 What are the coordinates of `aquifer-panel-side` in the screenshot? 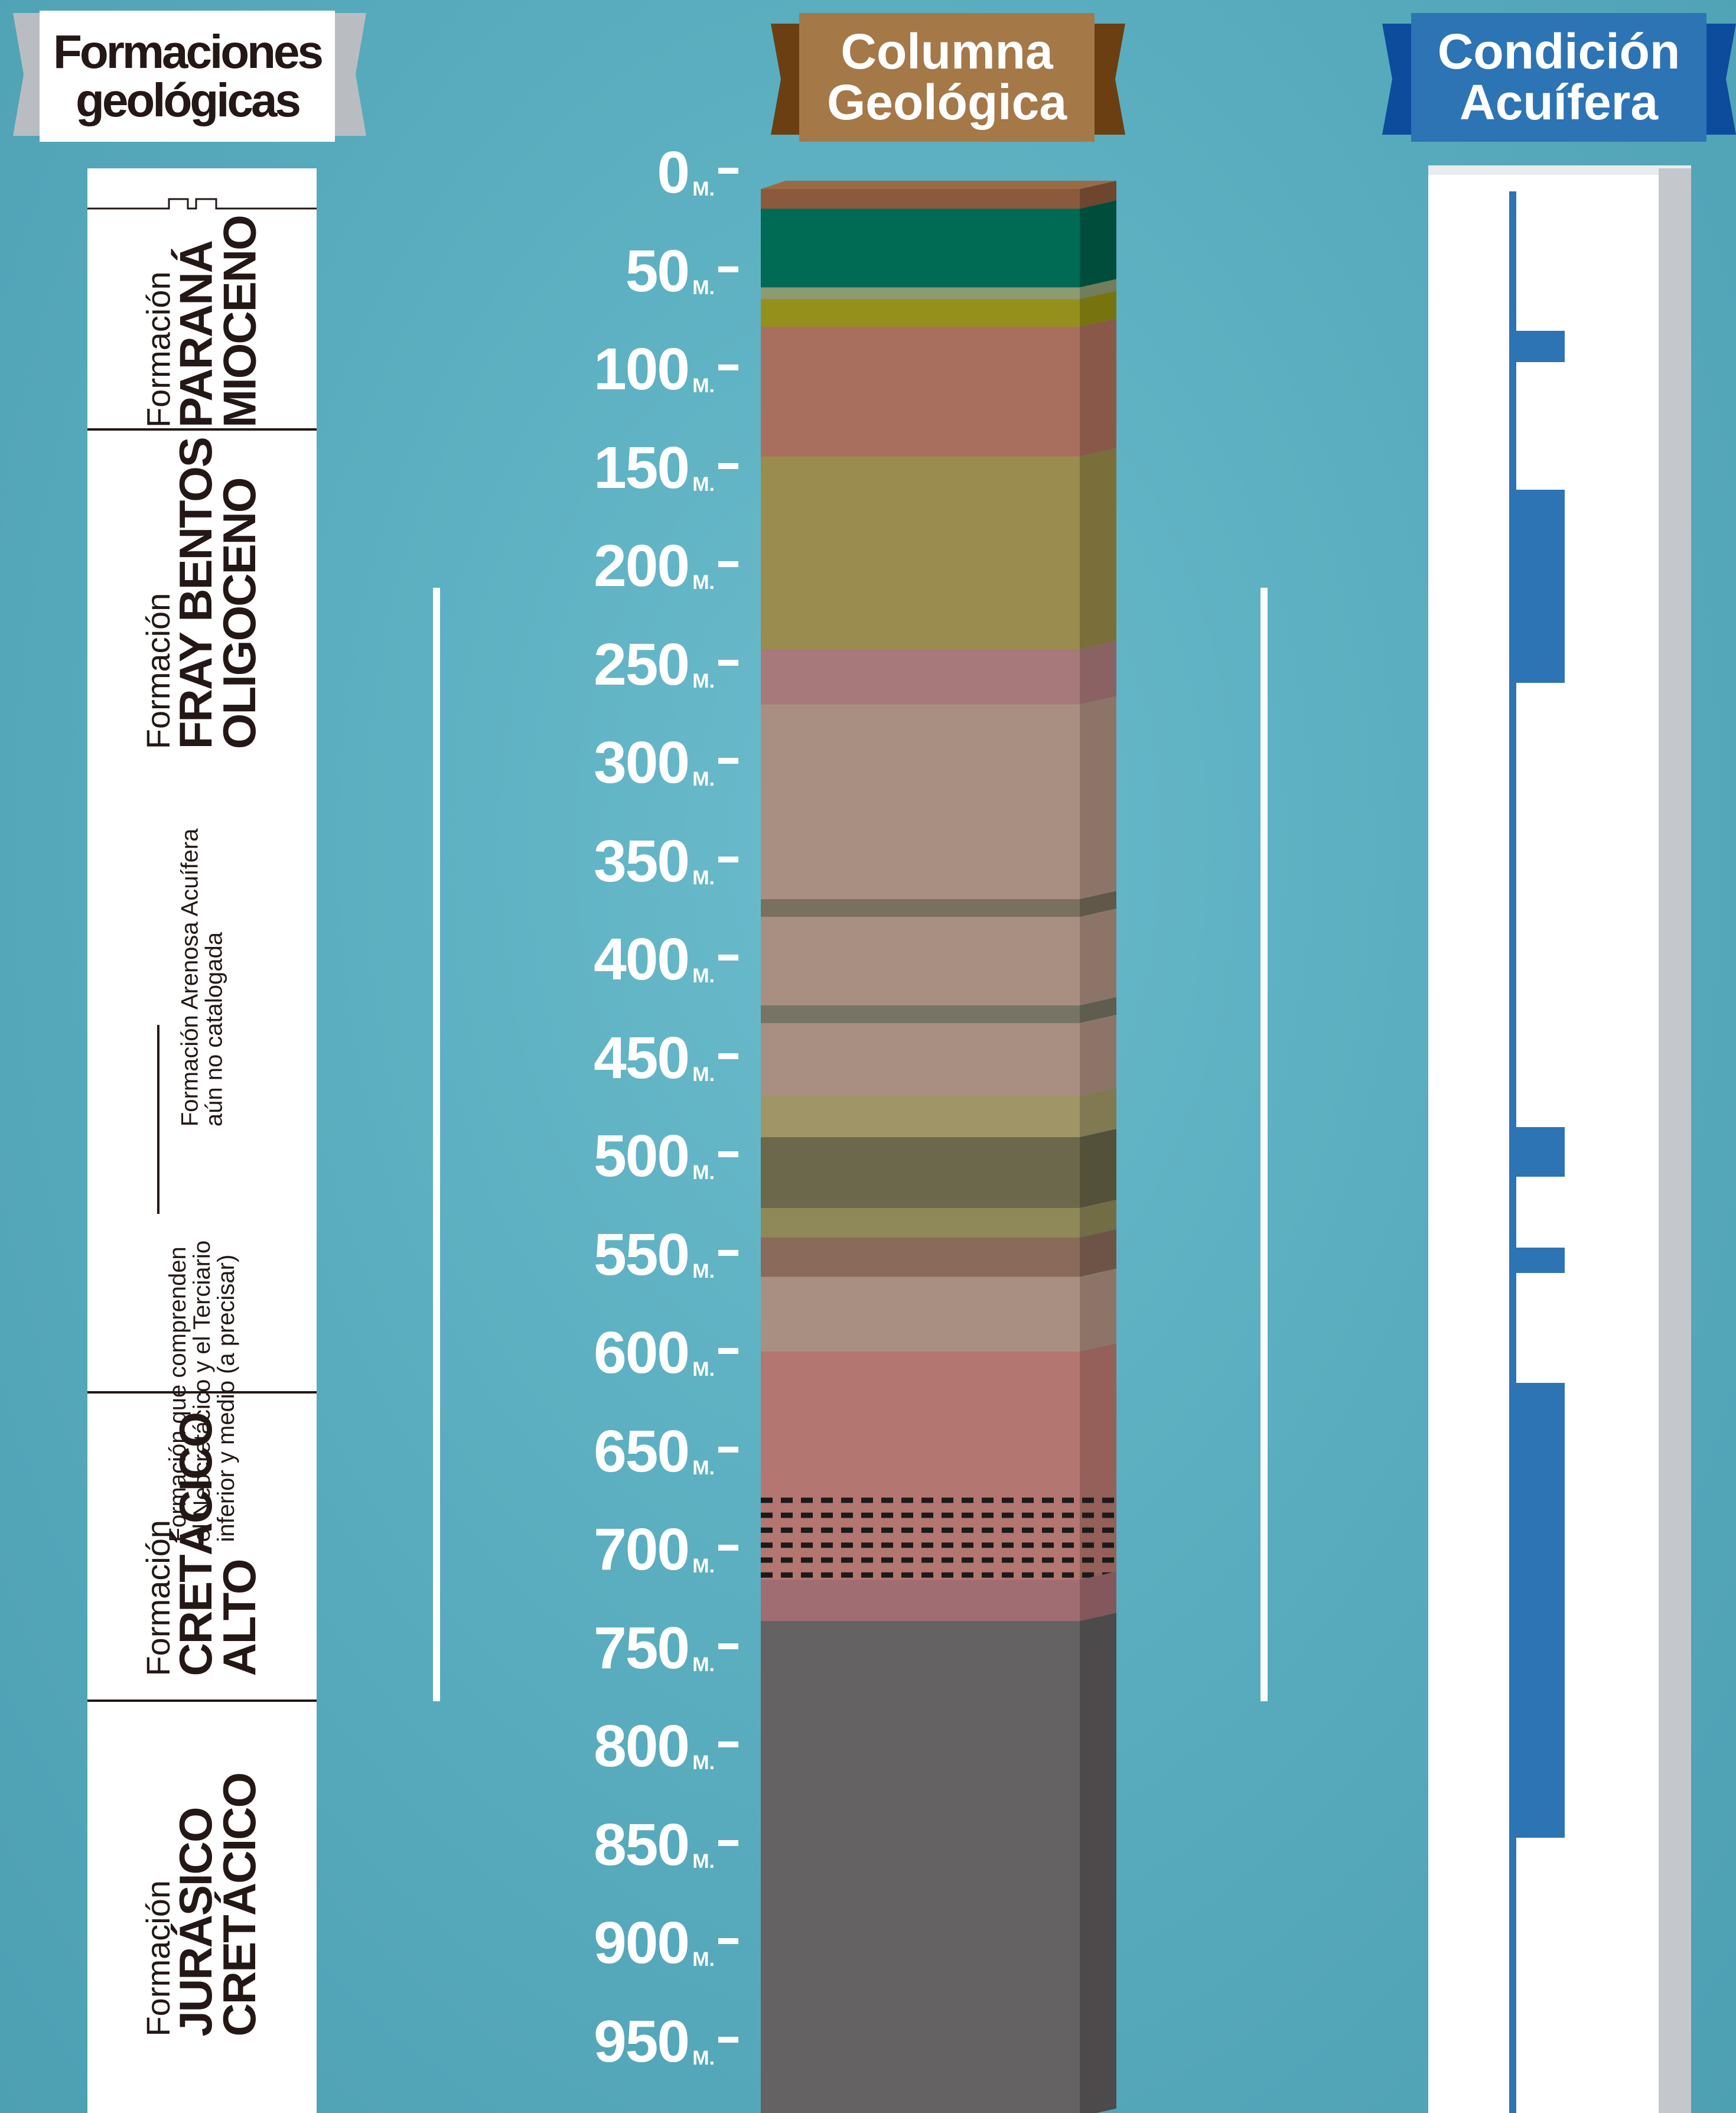 It's located at (1675, 1140).